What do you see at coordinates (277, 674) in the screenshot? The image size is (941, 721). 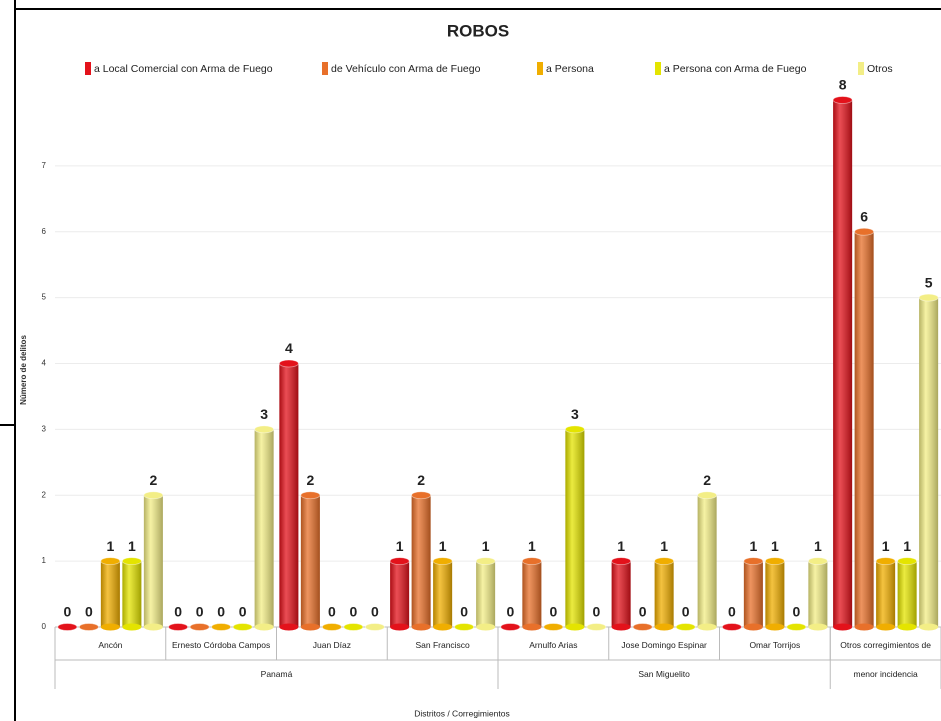 I see `group-label: Panamá` at bounding box center [277, 674].